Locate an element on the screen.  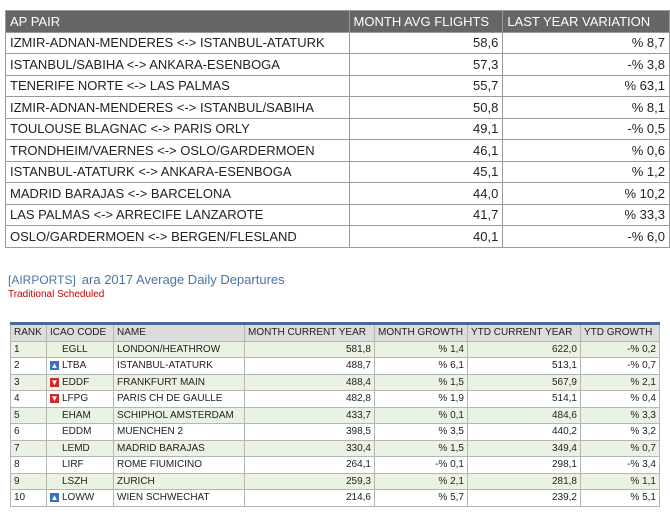
cell: % 3,3 is located at coordinates (620, 415).